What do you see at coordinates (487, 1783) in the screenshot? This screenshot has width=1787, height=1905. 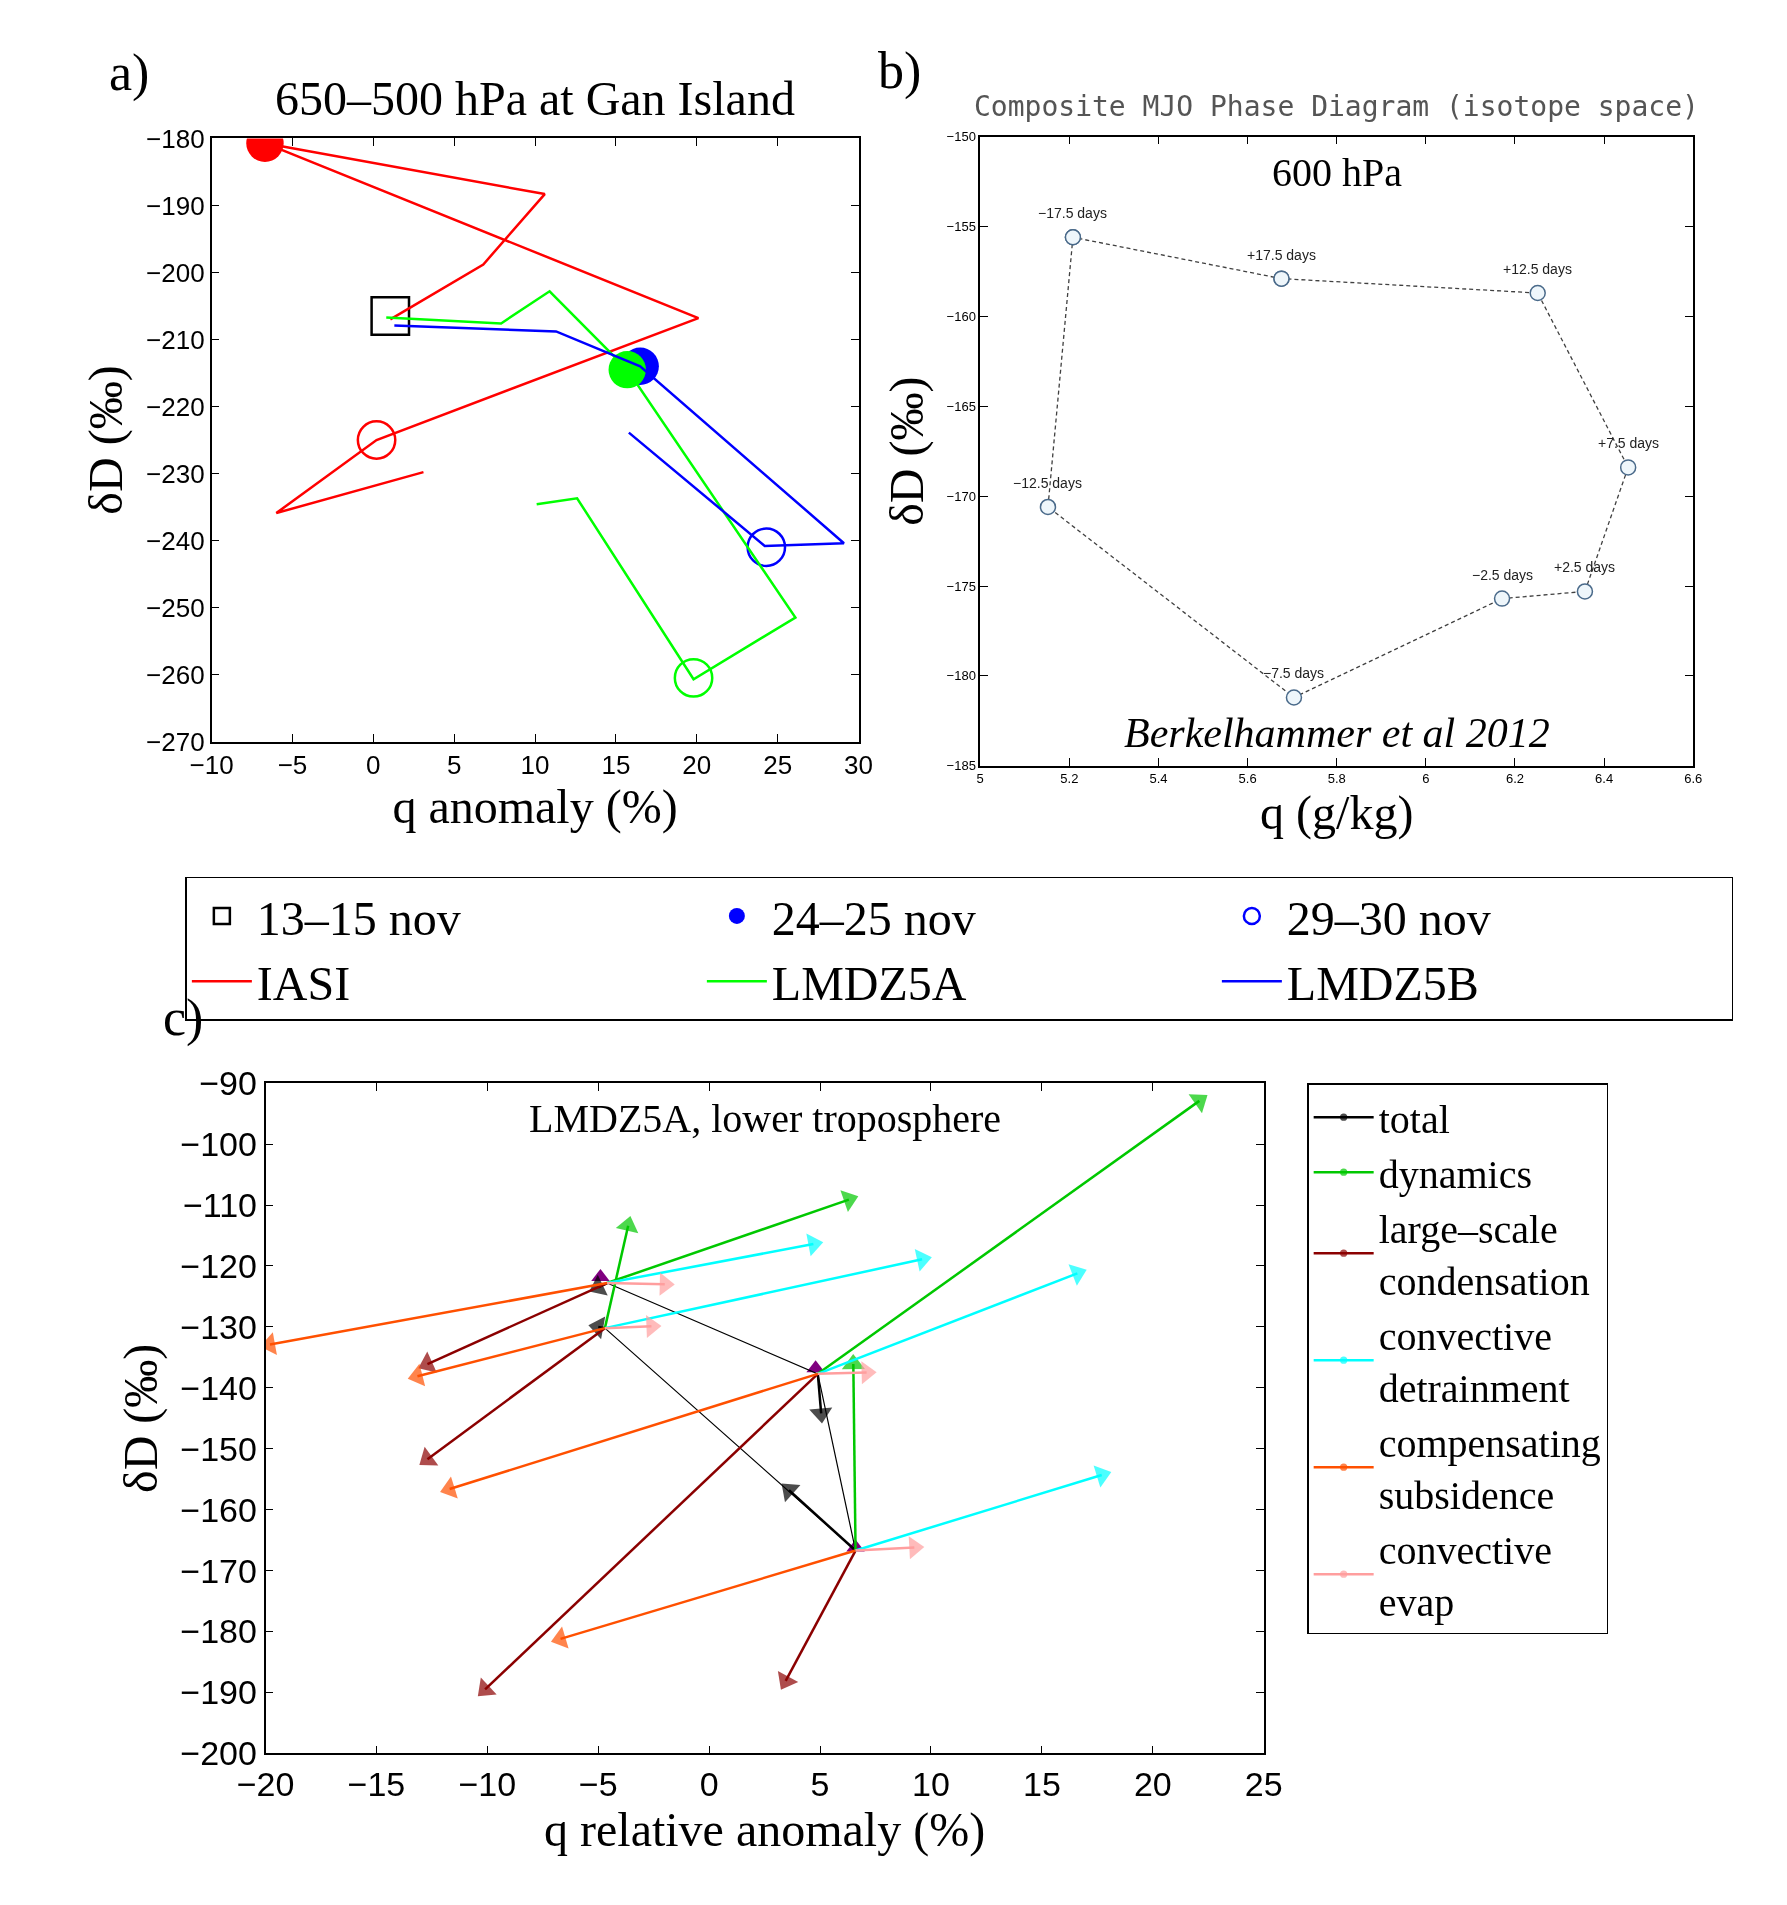 I see `x-tick-label: −10` at bounding box center [487, 1783].